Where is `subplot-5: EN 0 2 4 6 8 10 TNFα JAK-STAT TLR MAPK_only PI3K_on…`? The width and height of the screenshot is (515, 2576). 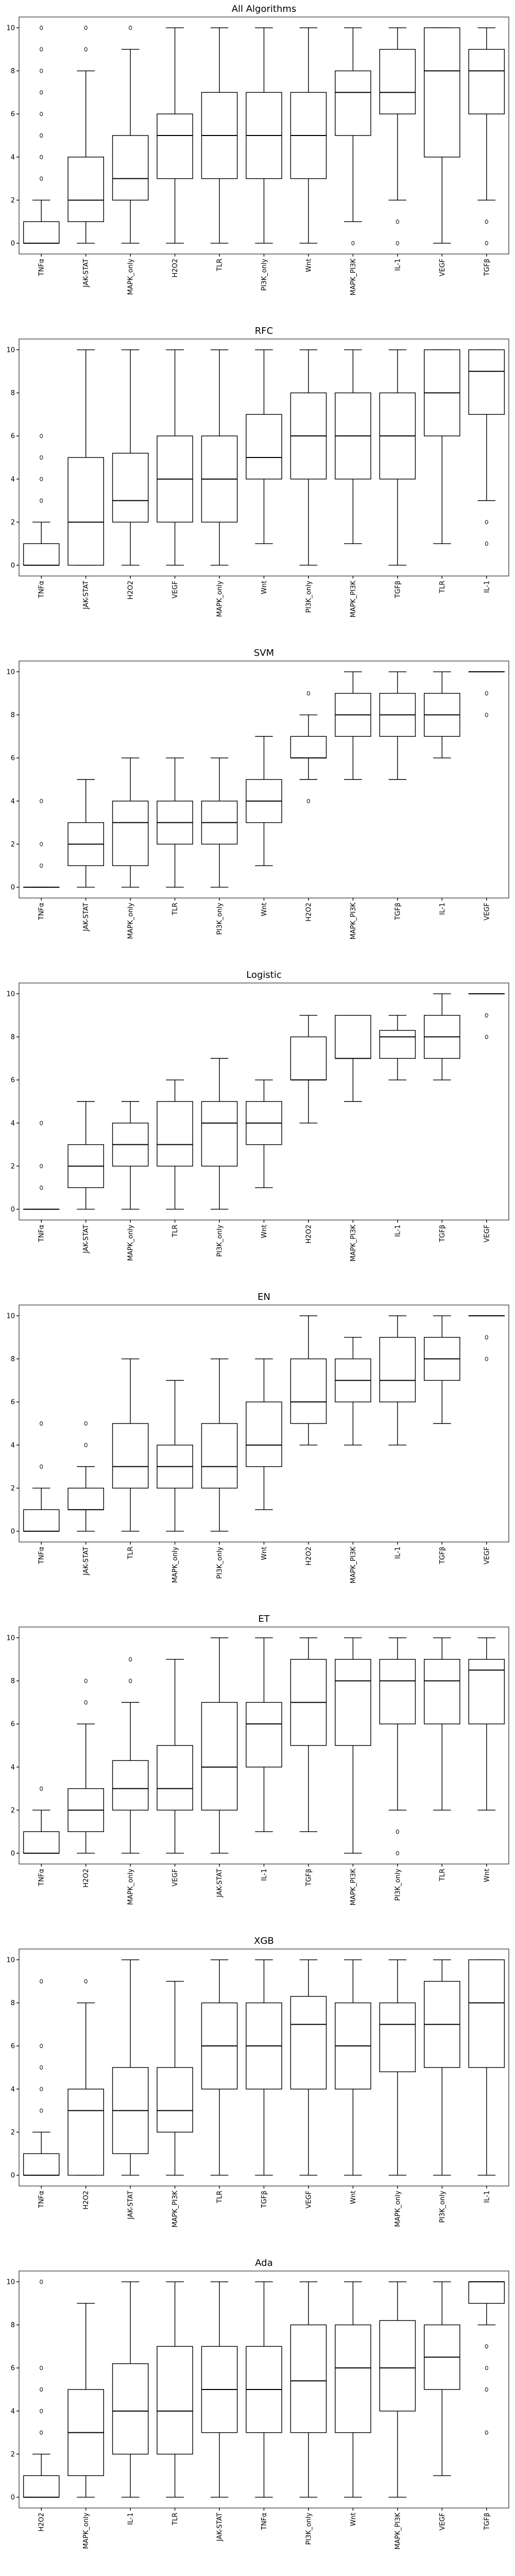 subplot-5: EN 0 2 4 6 8 10 TNFα JAK-STAT TLR MAPK_only PI3K_on… is located at coordinates (257, 1437).